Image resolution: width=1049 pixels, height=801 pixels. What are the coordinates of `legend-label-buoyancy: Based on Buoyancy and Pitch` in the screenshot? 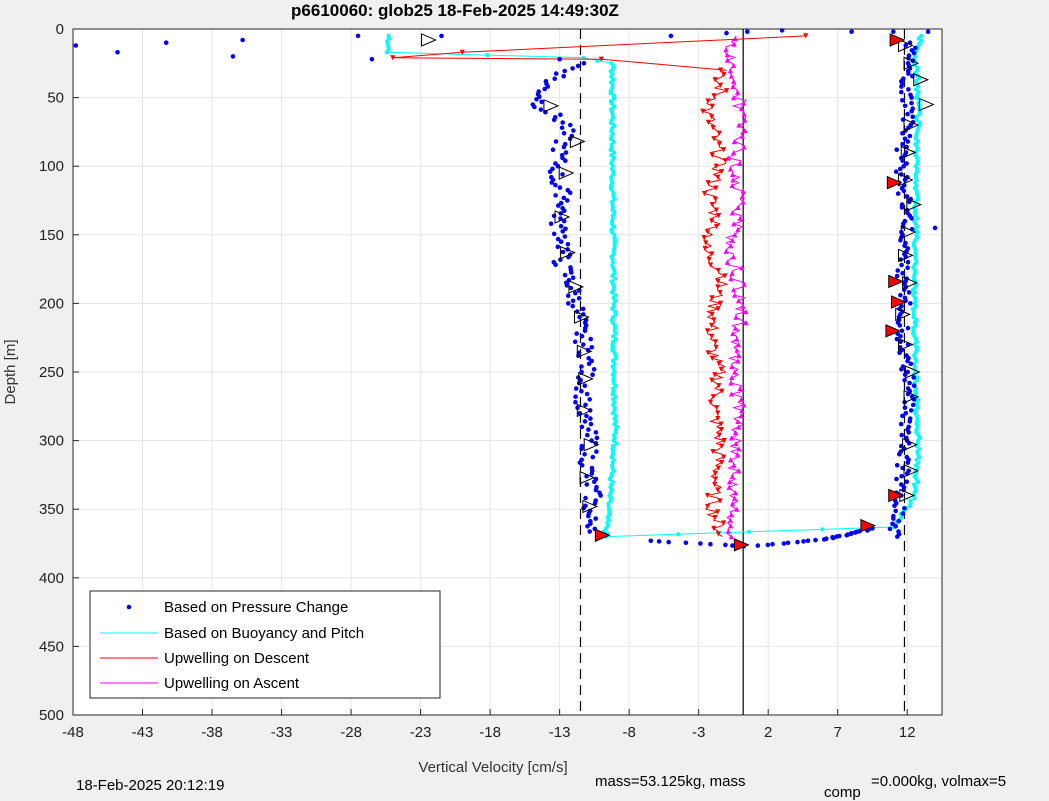 It's located at (264, 633).